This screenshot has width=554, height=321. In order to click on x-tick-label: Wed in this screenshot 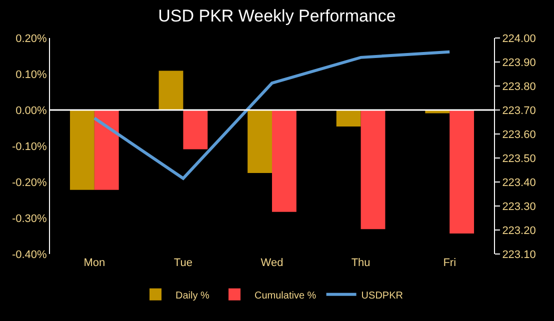, I will do `click(272, 263)`.